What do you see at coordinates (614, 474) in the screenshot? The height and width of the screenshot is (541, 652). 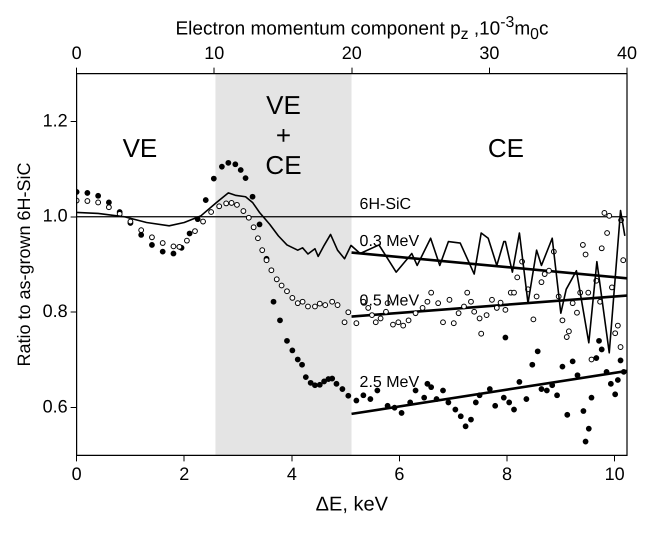 I see `x-tick-label: 10` at bounding box center [614, 474].